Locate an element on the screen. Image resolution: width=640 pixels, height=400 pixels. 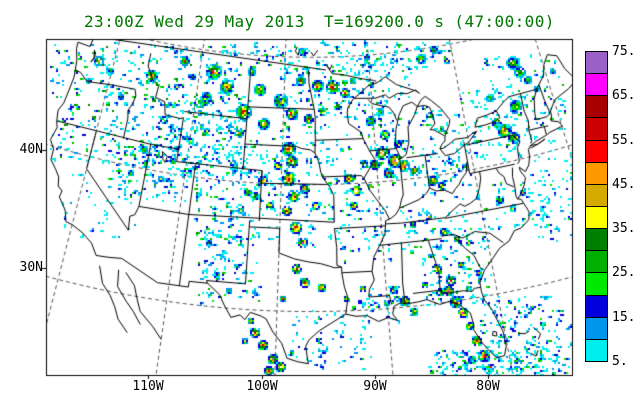
lon-axis-label: 90W is located at coordinates (375, 386).